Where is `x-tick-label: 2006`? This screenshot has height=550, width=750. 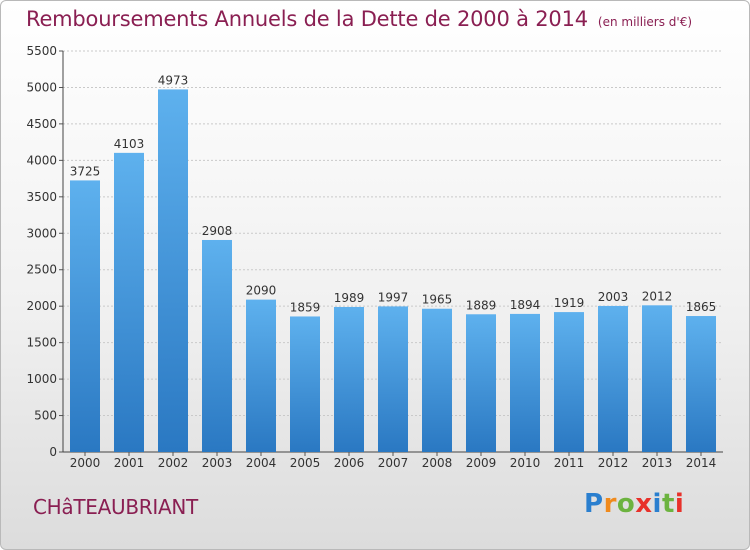
x-tick-label: 2006 is located at coordinates (349, 463).